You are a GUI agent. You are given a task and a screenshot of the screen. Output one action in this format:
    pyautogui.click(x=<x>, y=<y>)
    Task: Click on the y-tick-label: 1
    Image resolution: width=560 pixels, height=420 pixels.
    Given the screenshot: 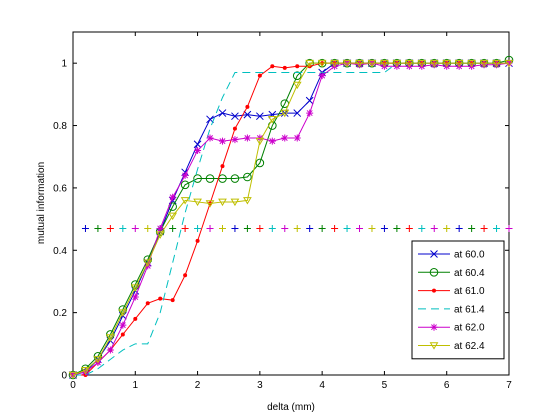 What is the action you would take?
    pyautogui.click(x=64, y=64)
    